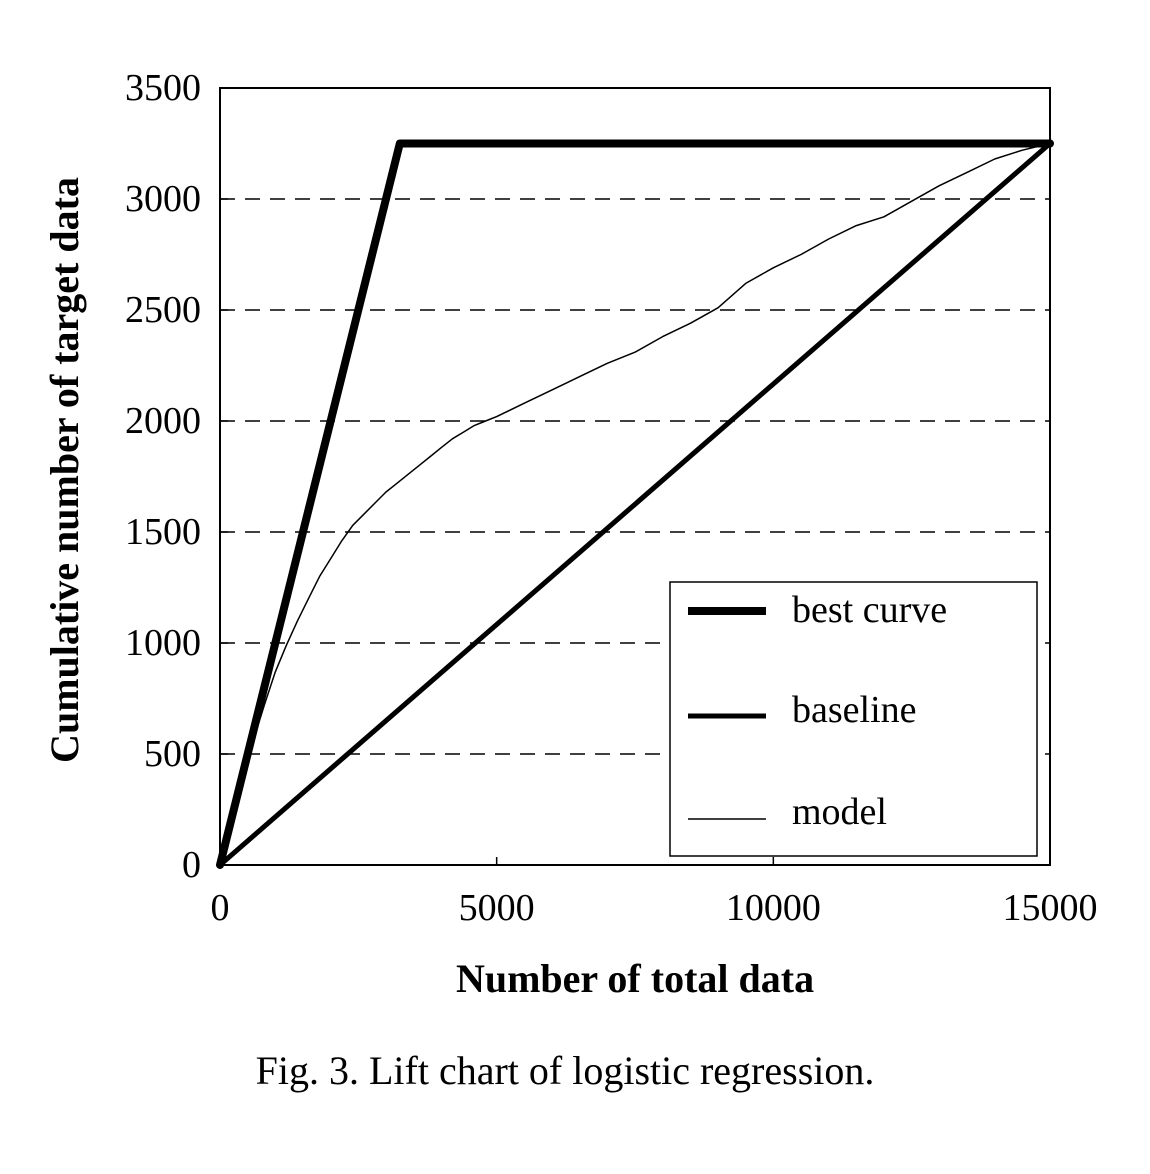  Describe the element at coordinates (163, 476) in the screenshot. I see `y-tick-labels: 0 500 1000 1500 2000 2500 3000 3500` at that location.